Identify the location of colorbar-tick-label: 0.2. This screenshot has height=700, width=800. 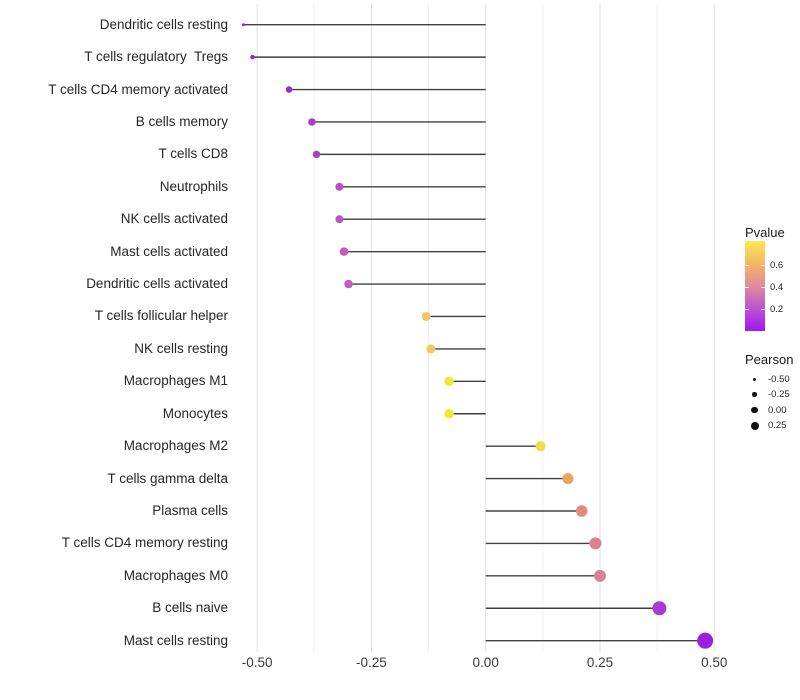
(777, 310).